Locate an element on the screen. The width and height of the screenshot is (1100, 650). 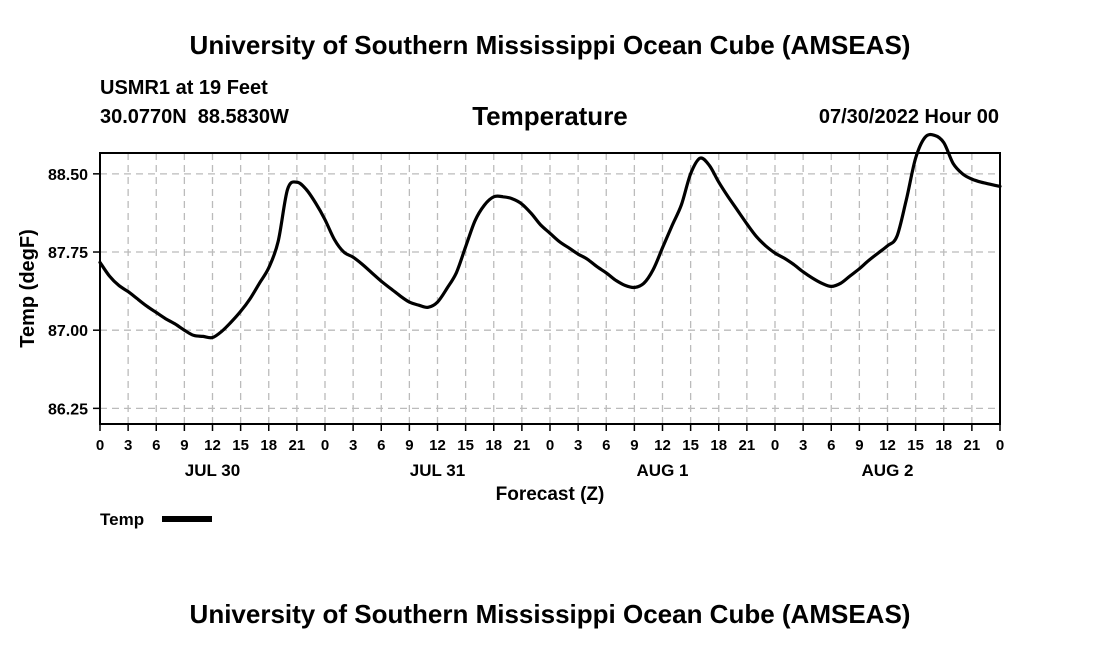
station-label: USMR1 at 19 Feet is located at coordinates (184, 88).